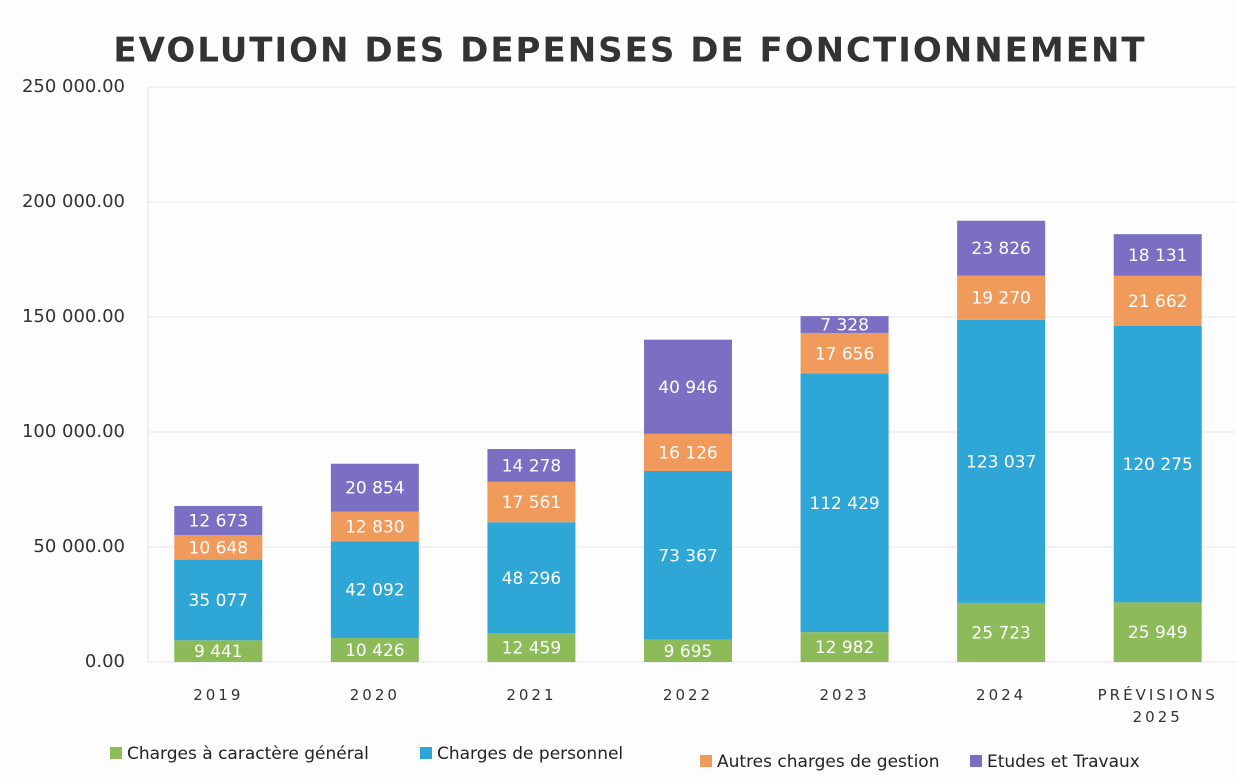 This screenshot has width=1236, height=783. What do you see at coordinates (828, 762) in the screenshot?
I see `legend-label: Autres charges de gestion` at bounding box center [828, 762].